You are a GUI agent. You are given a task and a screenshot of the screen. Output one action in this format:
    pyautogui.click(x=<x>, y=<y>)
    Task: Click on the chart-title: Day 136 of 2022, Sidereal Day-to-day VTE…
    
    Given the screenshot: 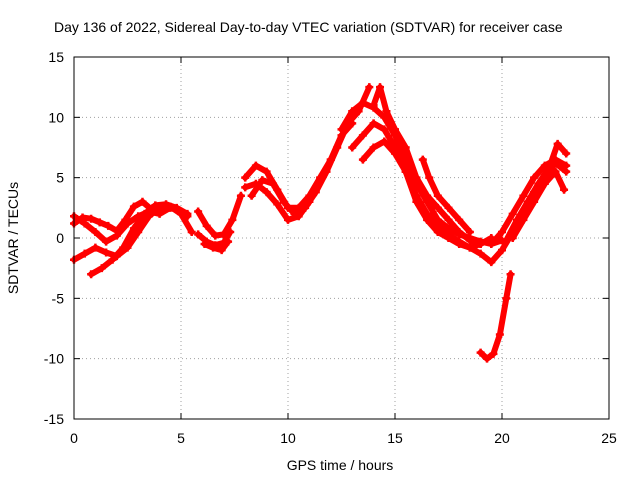 What is the action you would take?
    pyautogui.click(x=308, y=27)
    